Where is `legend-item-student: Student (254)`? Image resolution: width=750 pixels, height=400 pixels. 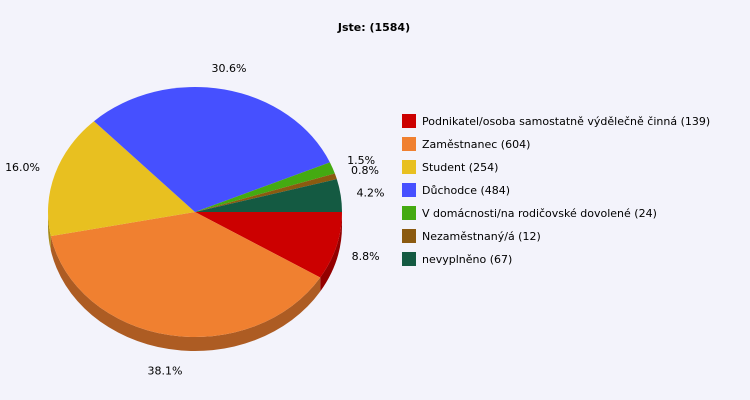 legend-item-student: Student (254) is located at coordinates (450, 167).